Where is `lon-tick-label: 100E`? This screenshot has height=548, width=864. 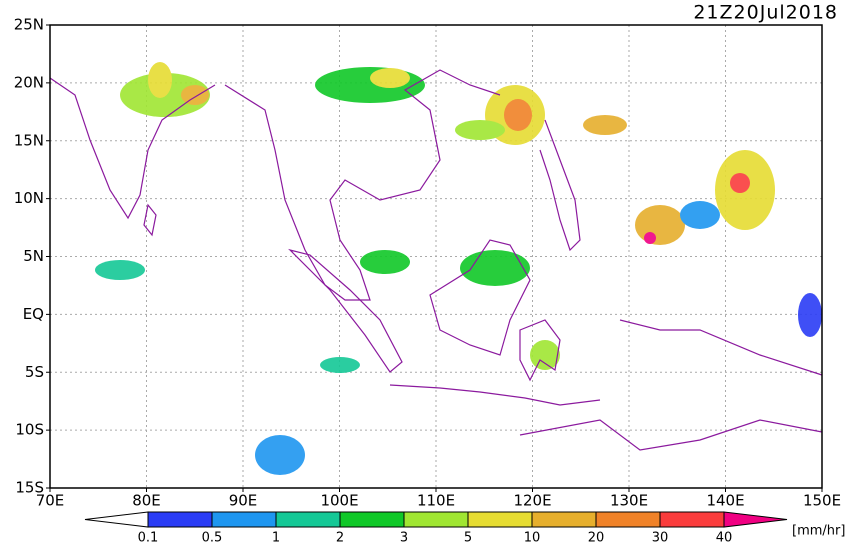
lon-tick-label: 100E is located at coordinates (339, 501).